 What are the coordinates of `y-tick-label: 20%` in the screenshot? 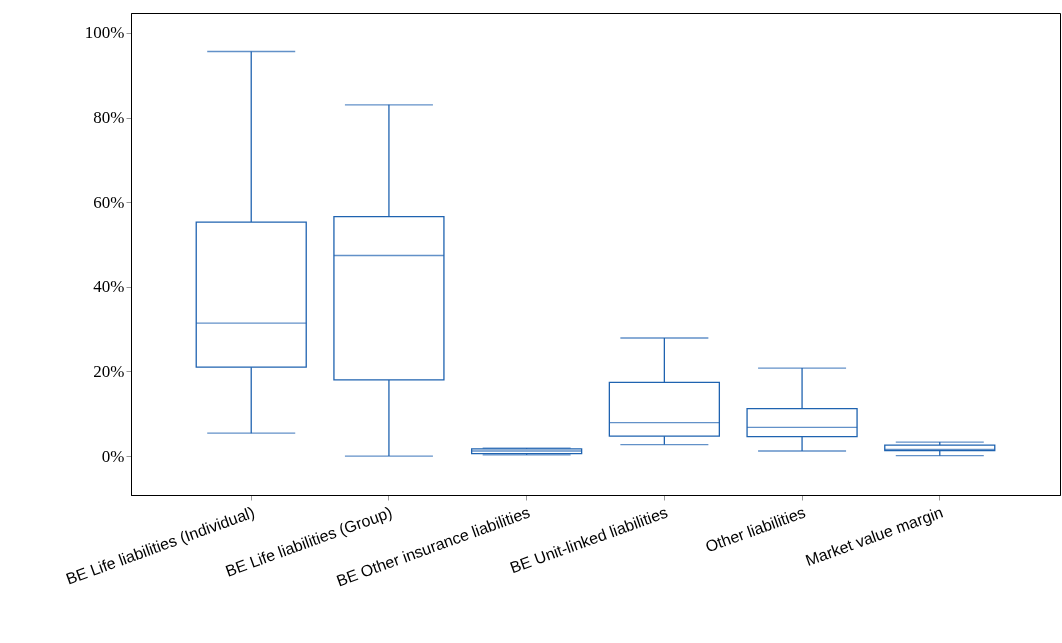 It's located at (109, 371).